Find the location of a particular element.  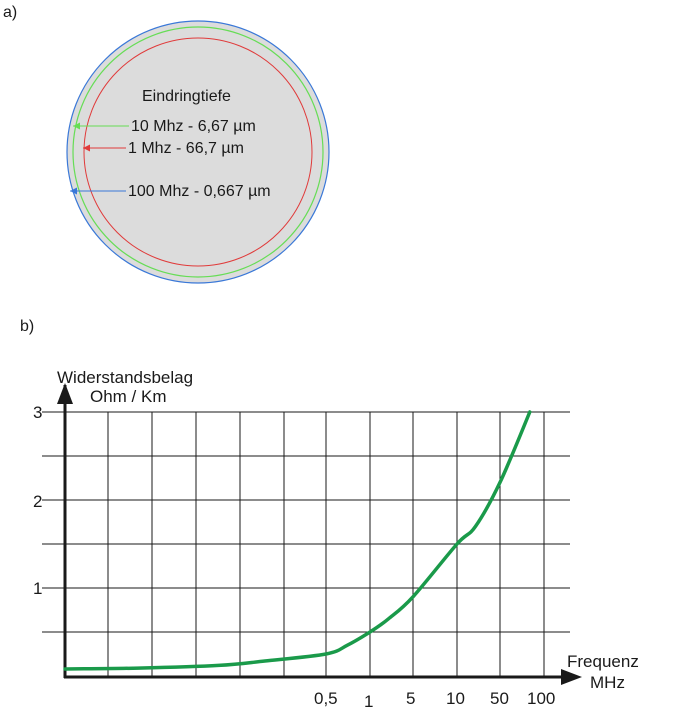

x-tick-label: 5 is located at coordinates (410, 698).